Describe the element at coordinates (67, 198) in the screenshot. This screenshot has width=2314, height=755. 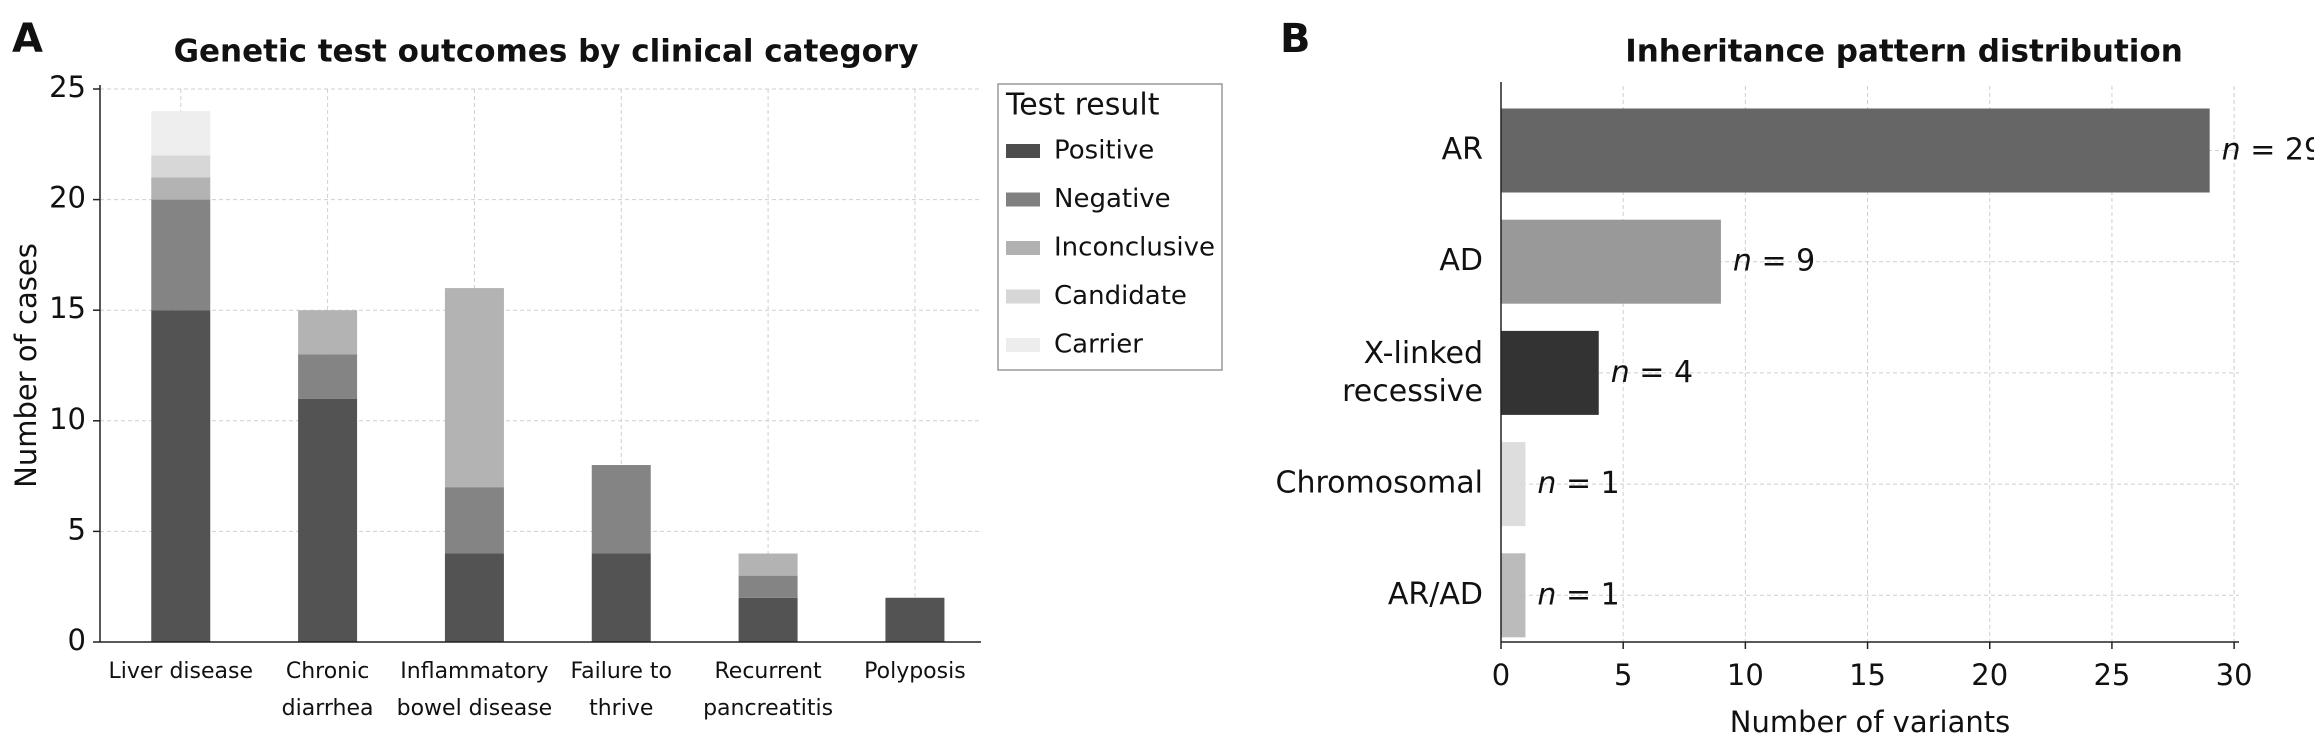
I see `y-tick-label: 20` at that location.